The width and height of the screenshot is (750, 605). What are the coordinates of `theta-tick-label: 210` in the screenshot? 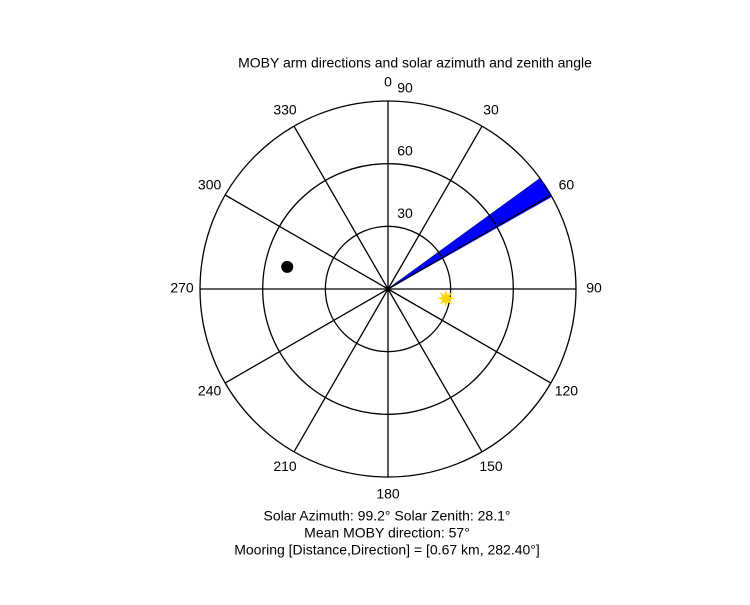 It's located at (285, 466).